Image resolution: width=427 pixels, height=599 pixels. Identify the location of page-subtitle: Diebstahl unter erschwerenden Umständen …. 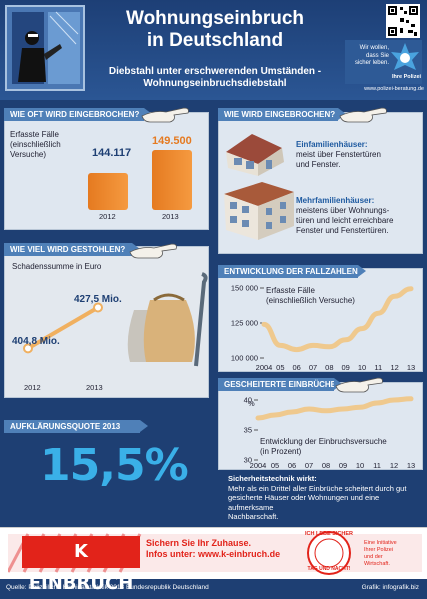
(215, 78).